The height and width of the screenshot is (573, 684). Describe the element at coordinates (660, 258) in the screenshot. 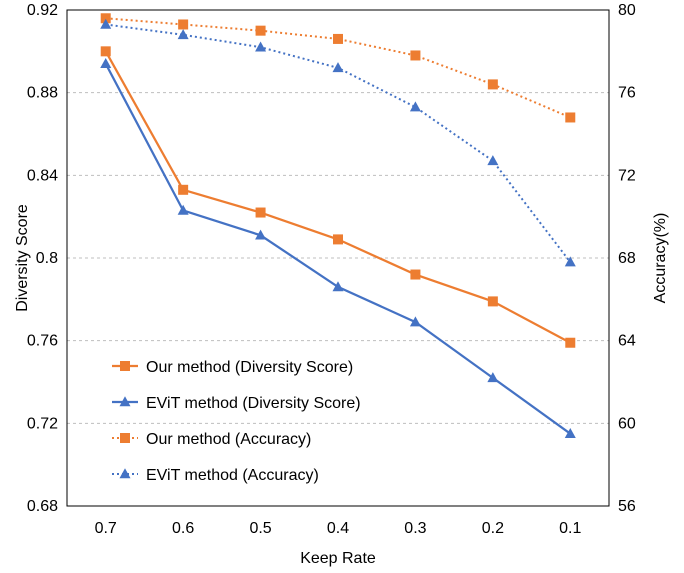

I see `y-axis-right-title: Accuracy(%)` at that location.